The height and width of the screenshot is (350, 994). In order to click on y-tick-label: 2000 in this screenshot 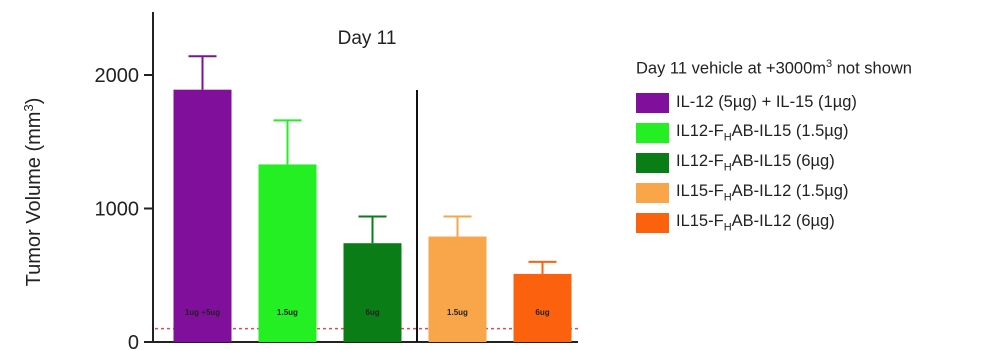, I will do `click(117, 76)`.